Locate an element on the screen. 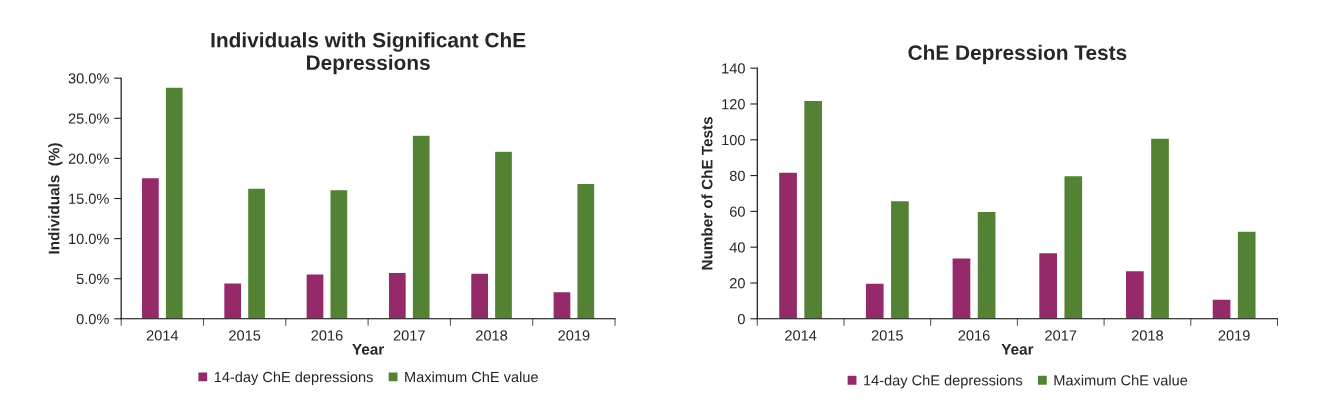 This screenshot has height=401, width=1317. y-tick-label: 30.0% is located at coordinates (88, 78).